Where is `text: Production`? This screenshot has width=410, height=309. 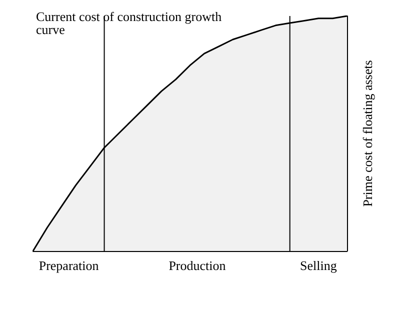 text: Production is located at coordinates (197, 265).